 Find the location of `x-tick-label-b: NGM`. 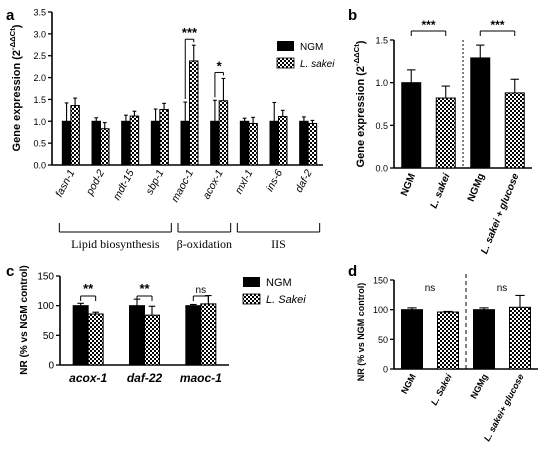

x-tick-label-b: NGM is located at coordinates (408, 185).